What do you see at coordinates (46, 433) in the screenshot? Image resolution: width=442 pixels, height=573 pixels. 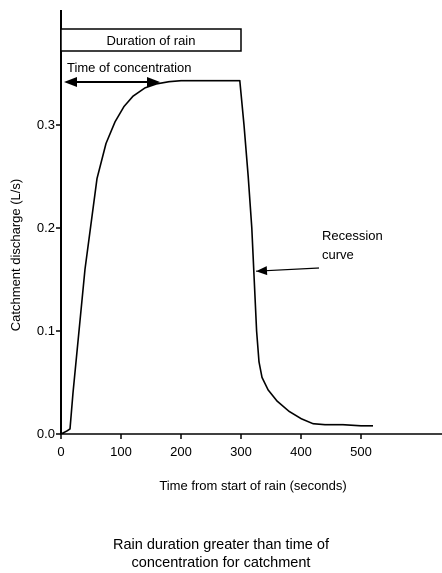 I see `y-tick-label: 0.0` at bounding box center [46, 433].